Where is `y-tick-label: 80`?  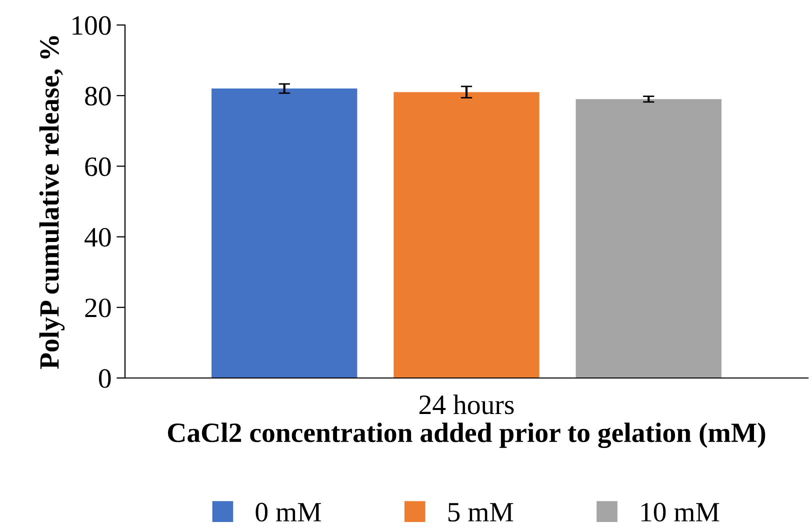 y-tick-label: 80 is located at coordinates (98, 96).